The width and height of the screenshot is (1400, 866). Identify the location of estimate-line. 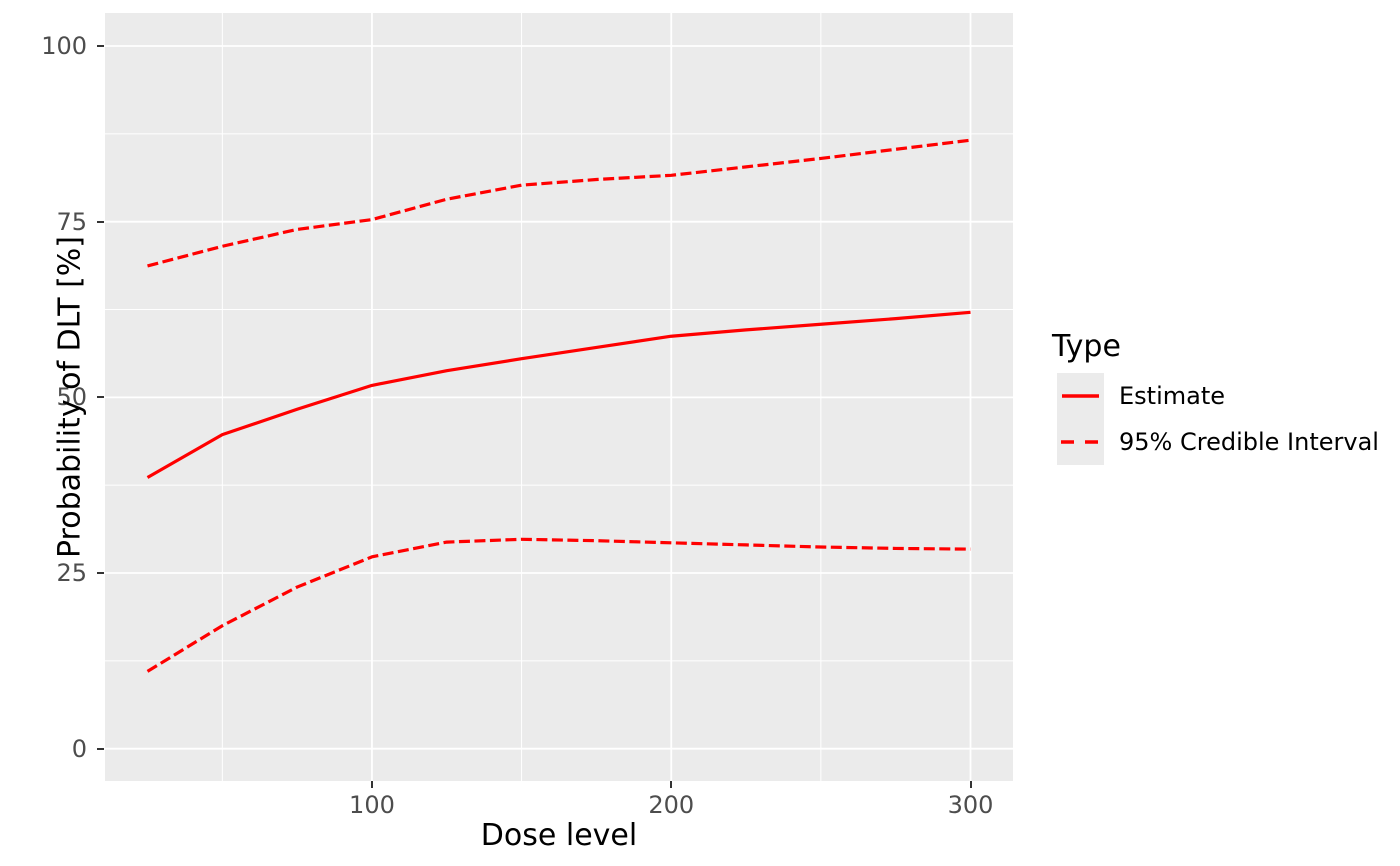
(558, 394).